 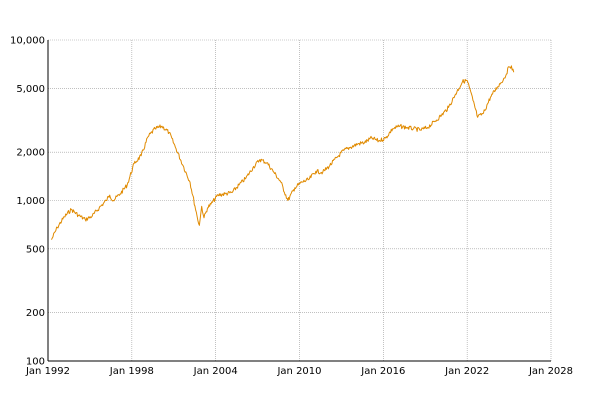 I want to click on y-tick-label: 5,000, so click(x=30, y=89).